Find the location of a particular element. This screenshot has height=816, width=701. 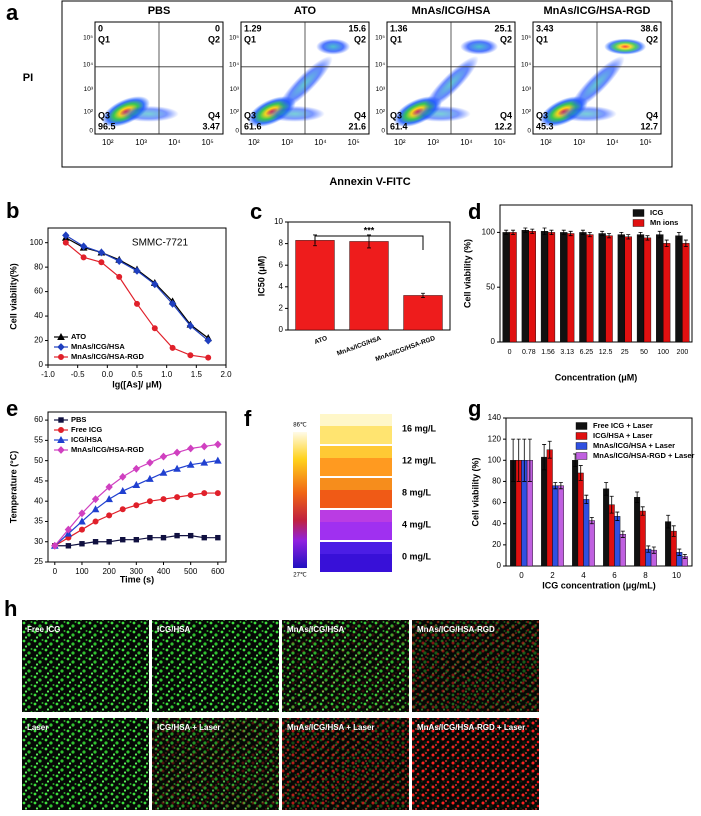

y-tick-label: 10⁵ is located at coordinates (88, 37).